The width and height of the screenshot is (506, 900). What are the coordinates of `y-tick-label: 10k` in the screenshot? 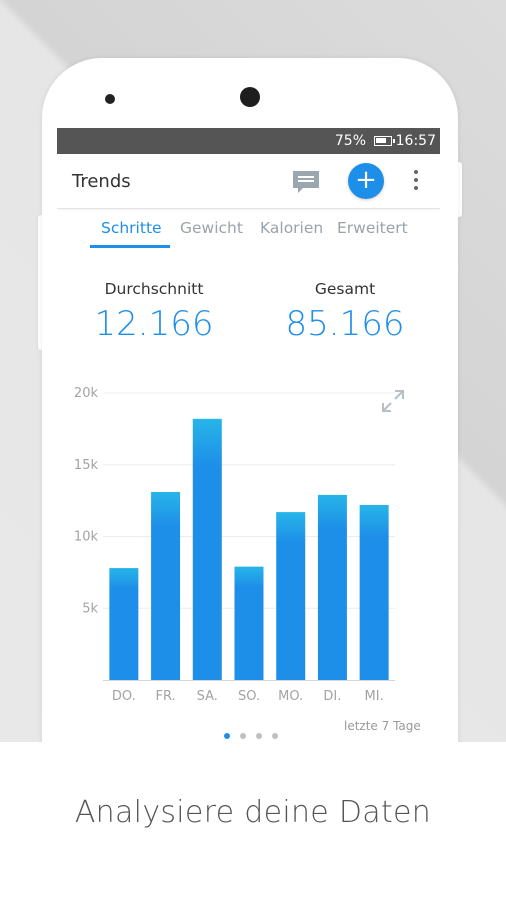 It's located at (86, 537).